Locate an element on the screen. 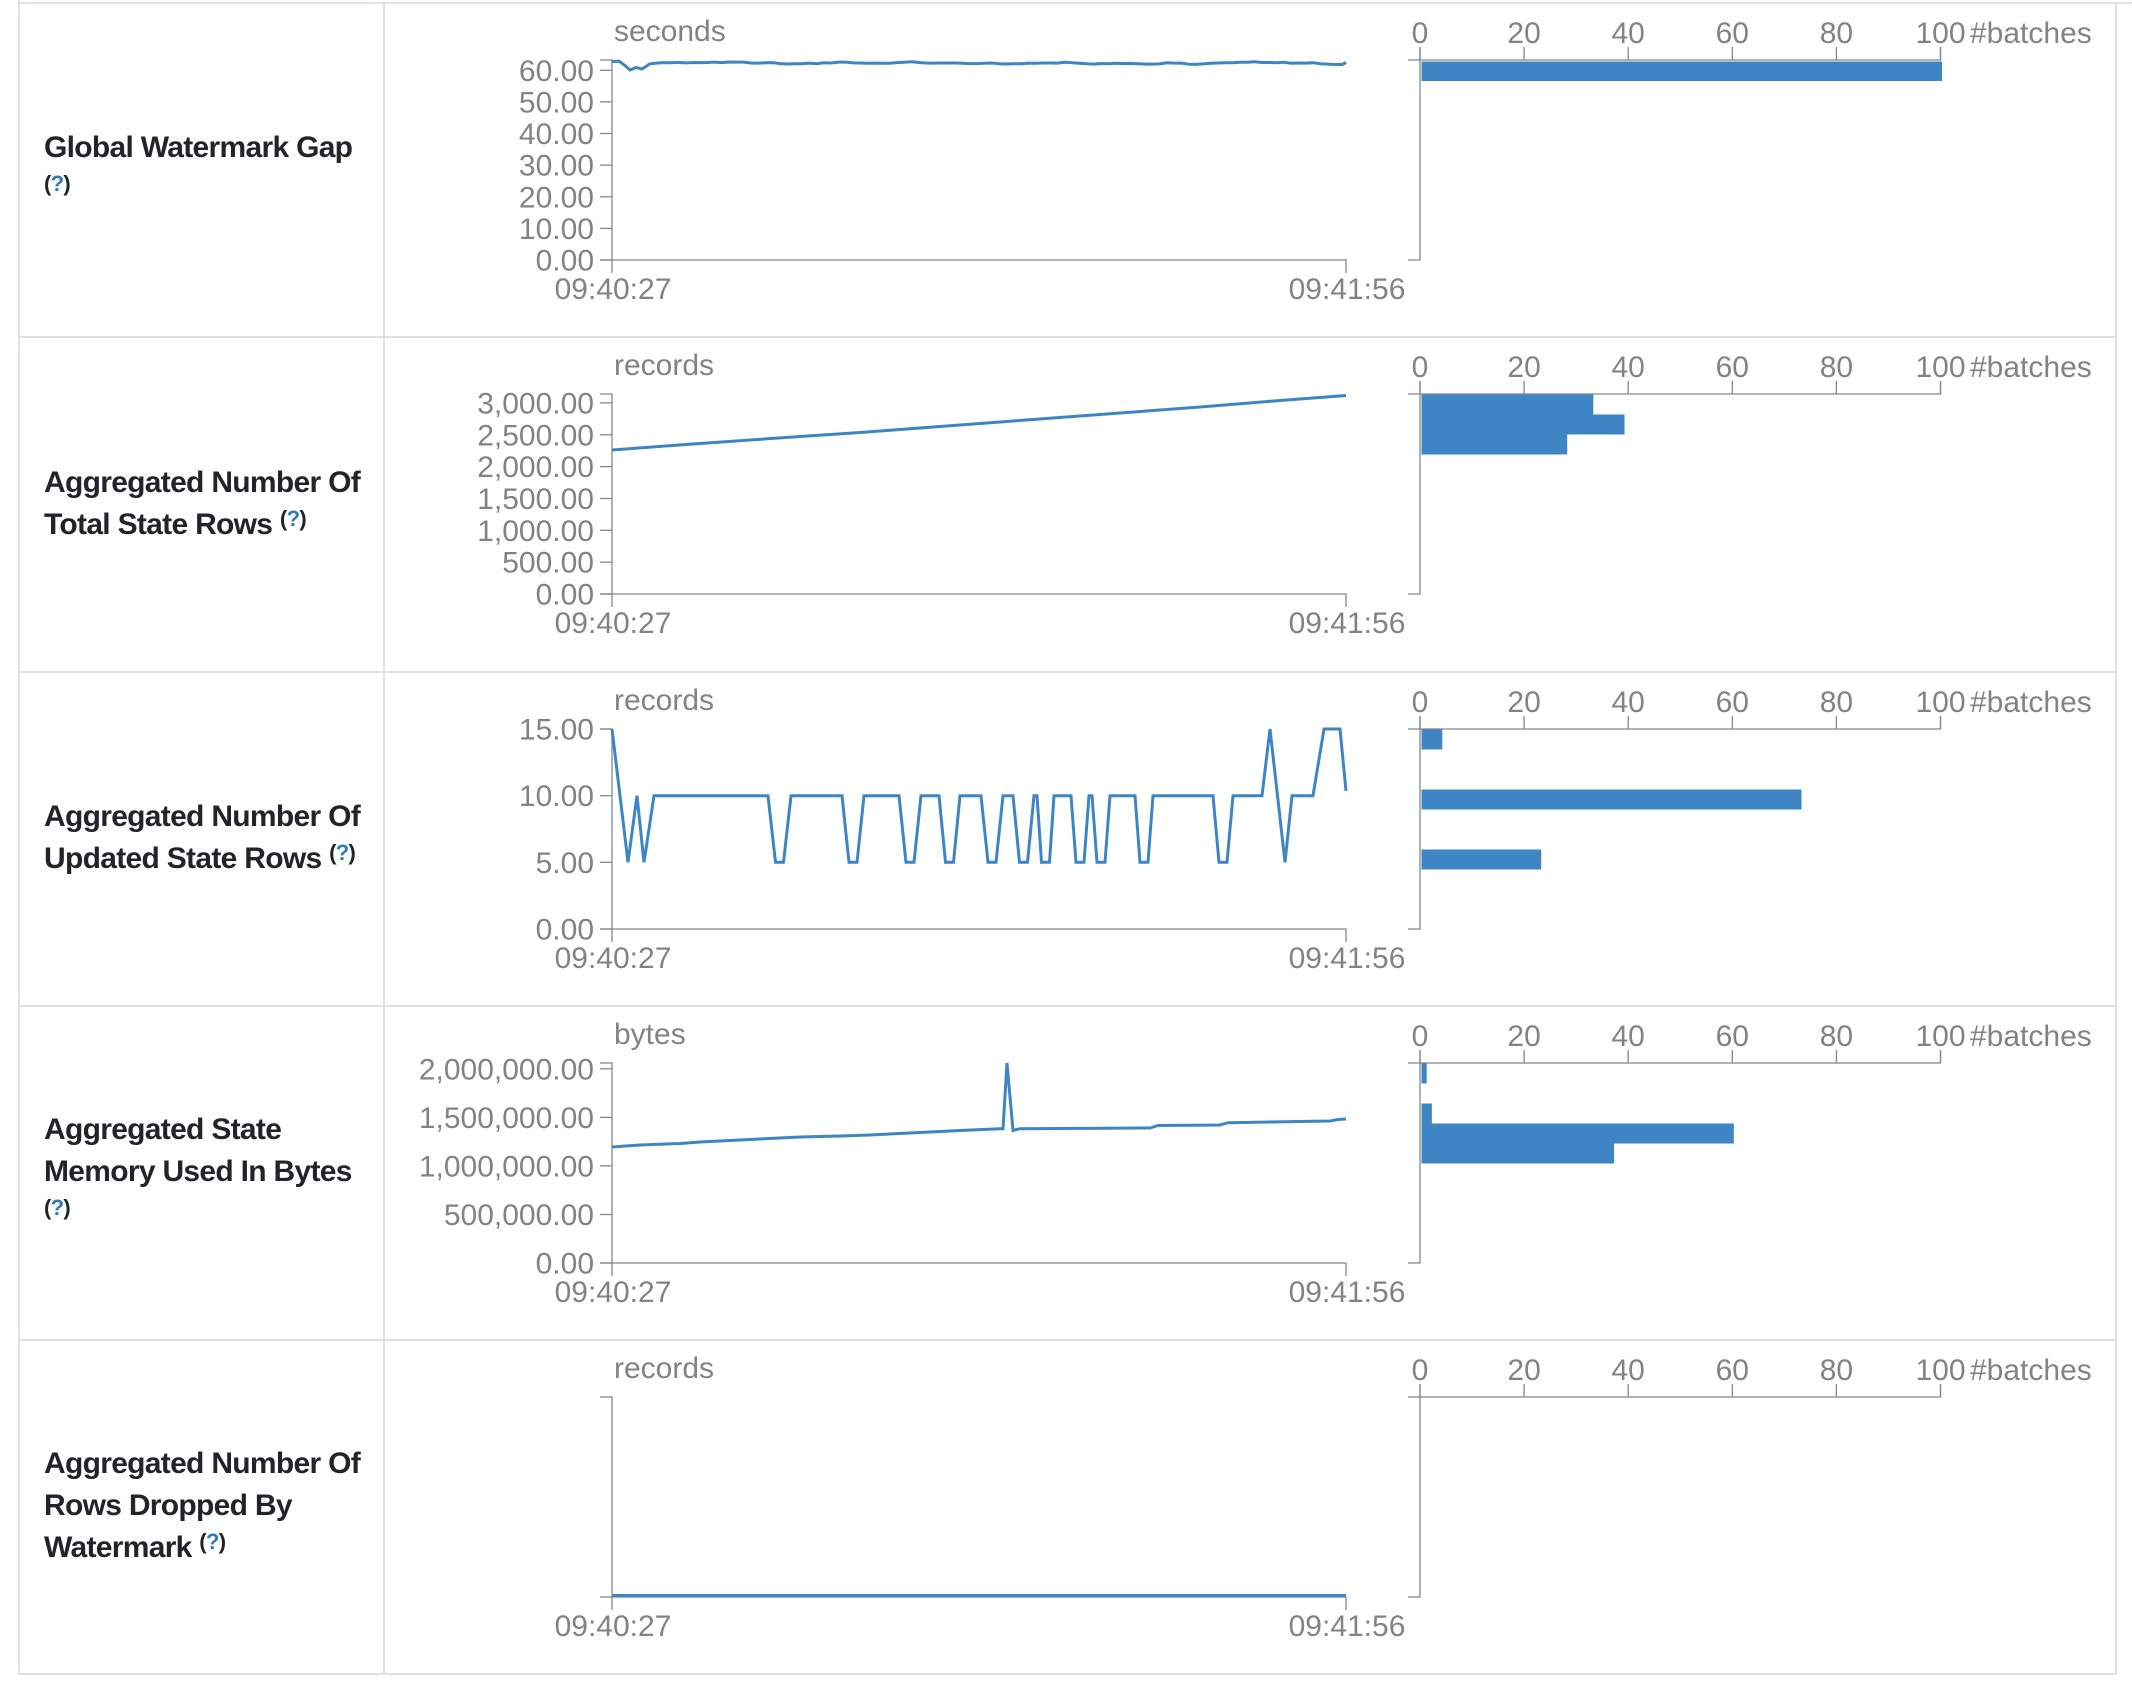 Image resolution: width=2132 pixels, height=1686 pixels. svg-text: 60.00 is located at coordinates (556, 71).